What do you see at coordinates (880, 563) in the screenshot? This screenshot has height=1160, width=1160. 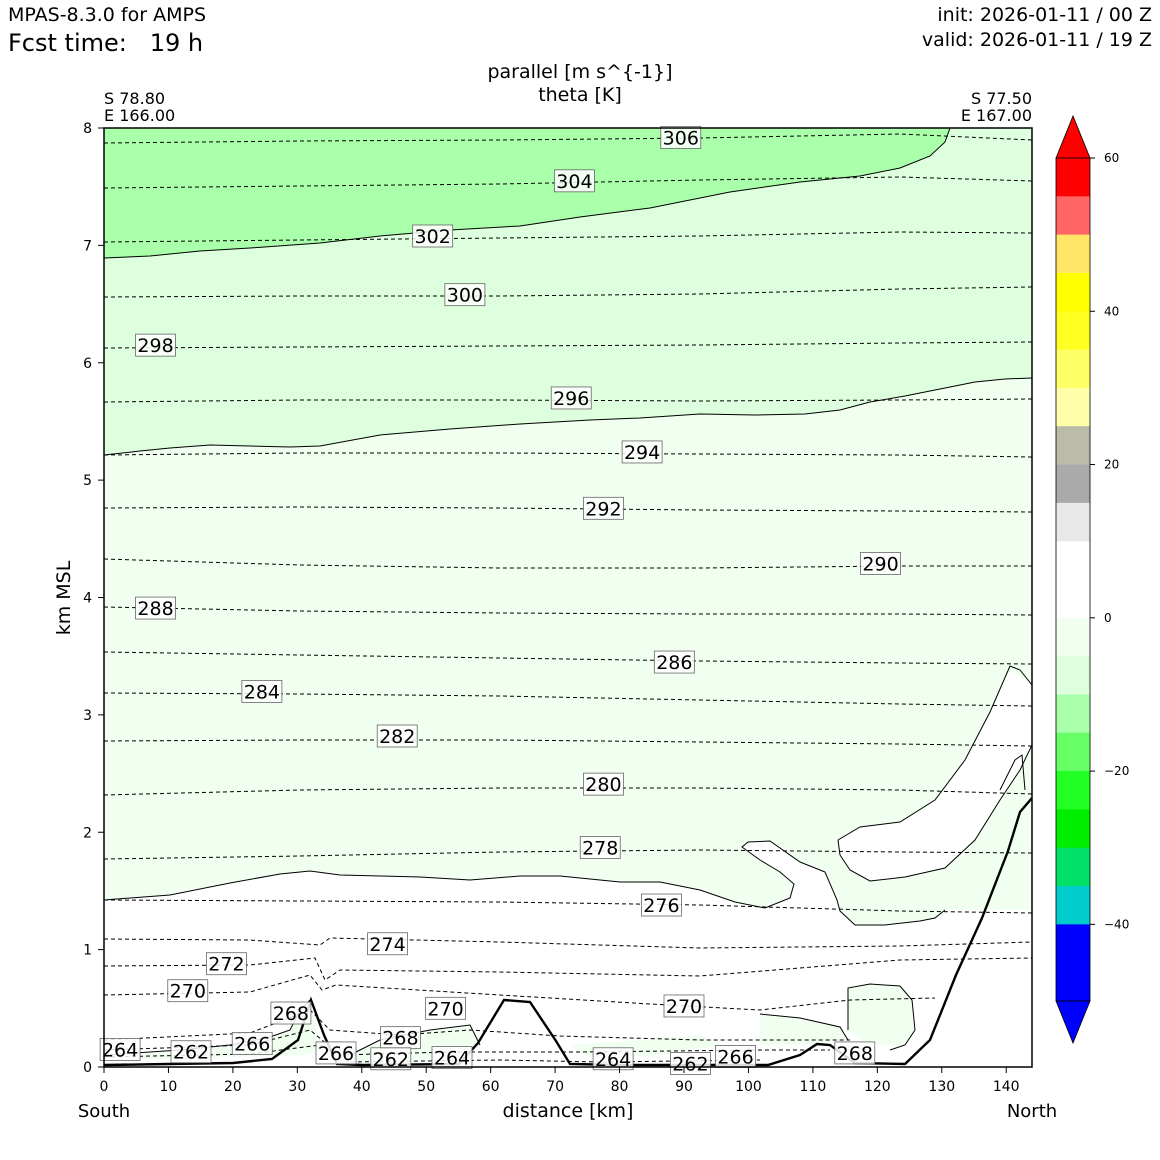 I see `theta-label: 290` at bounding box center [880, 563].